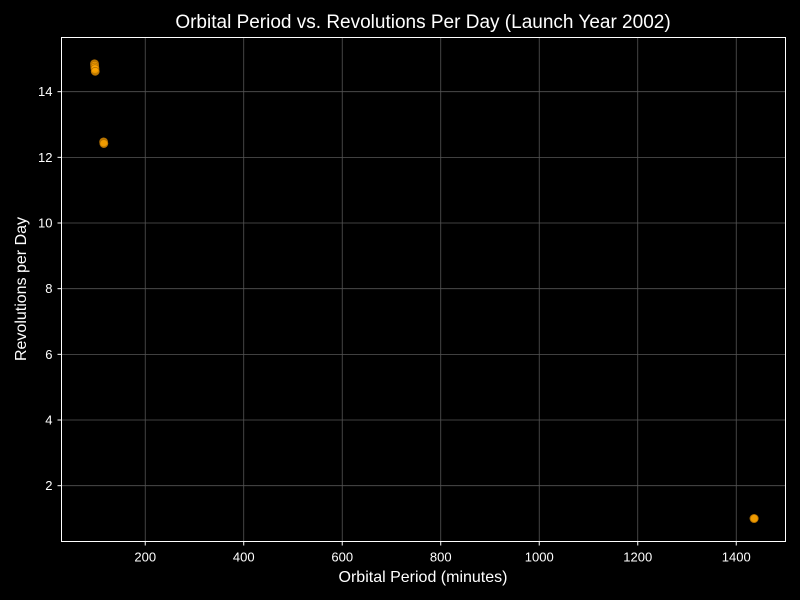  What do you see at coordinates (539, 557) in the screenshot?
I see `x-tick-label: 1000` at bounding box center [539, 557].